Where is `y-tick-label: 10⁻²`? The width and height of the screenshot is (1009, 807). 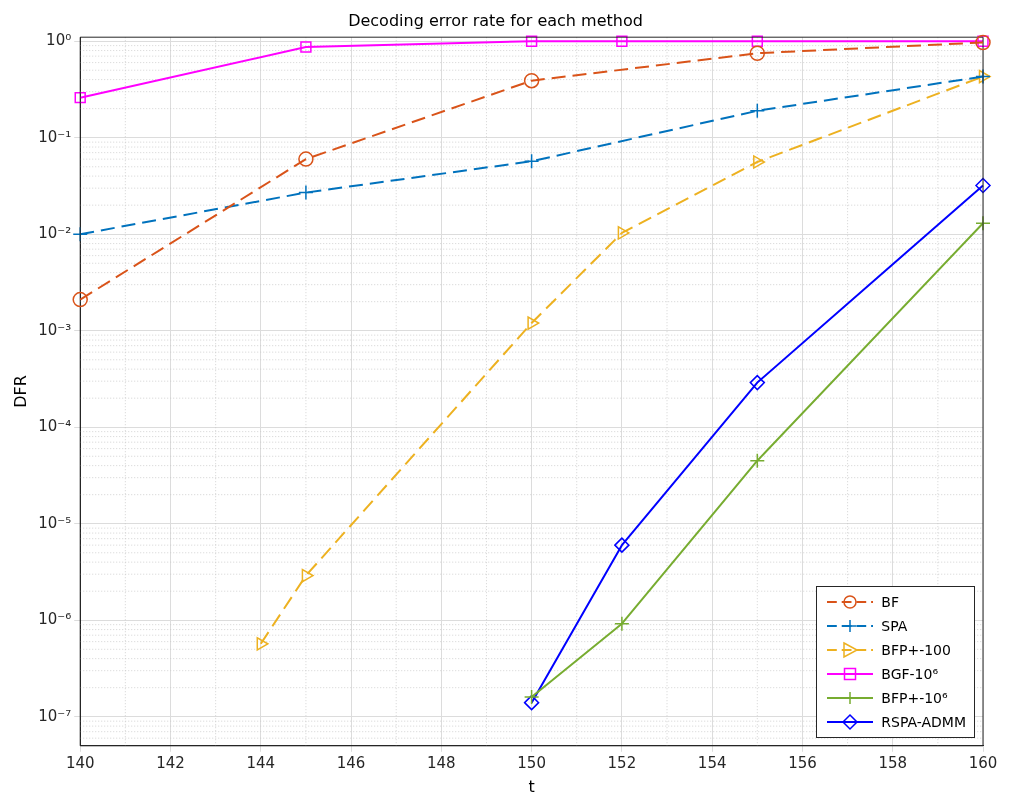 y-tick-label: 10⁻² is located at coordinates (55, 233).